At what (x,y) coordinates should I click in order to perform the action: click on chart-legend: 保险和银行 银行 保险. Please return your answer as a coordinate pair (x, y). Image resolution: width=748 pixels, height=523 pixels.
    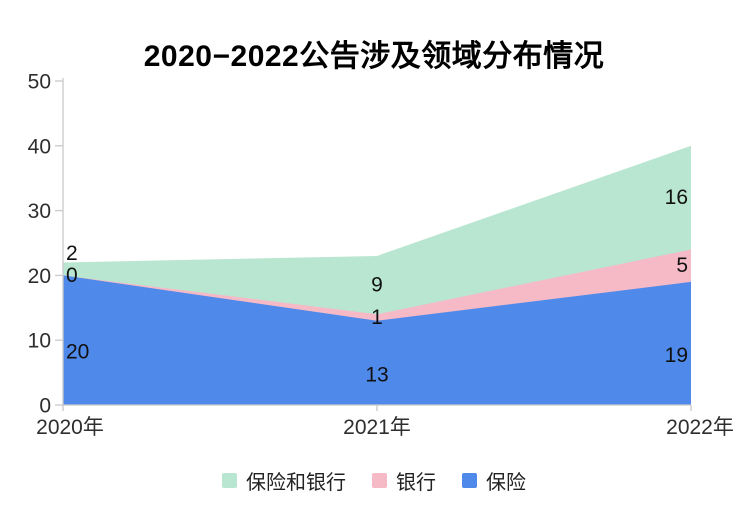
    Looking at the image, I should click on (374, 480).